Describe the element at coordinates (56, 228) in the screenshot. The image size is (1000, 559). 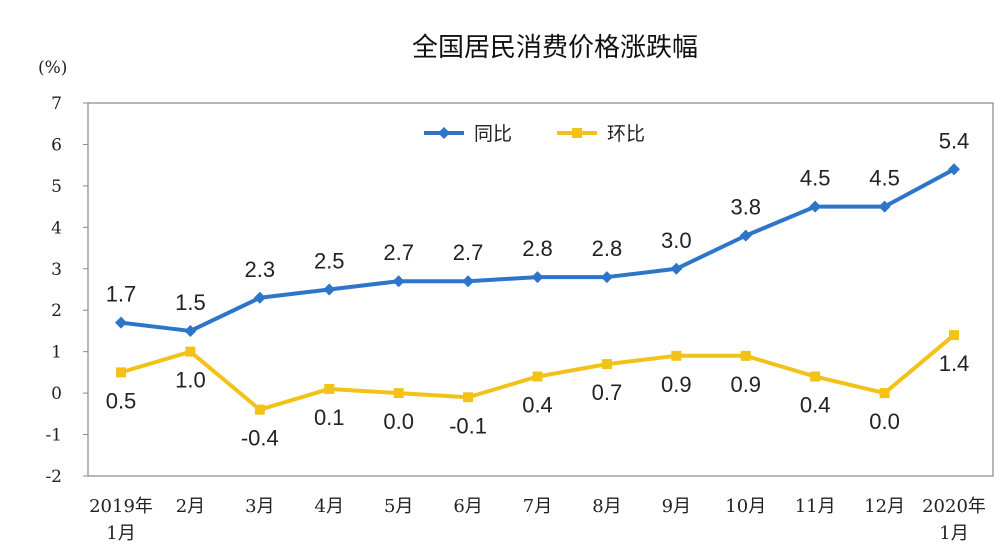
I see `y-tick-label: 4` at that location.